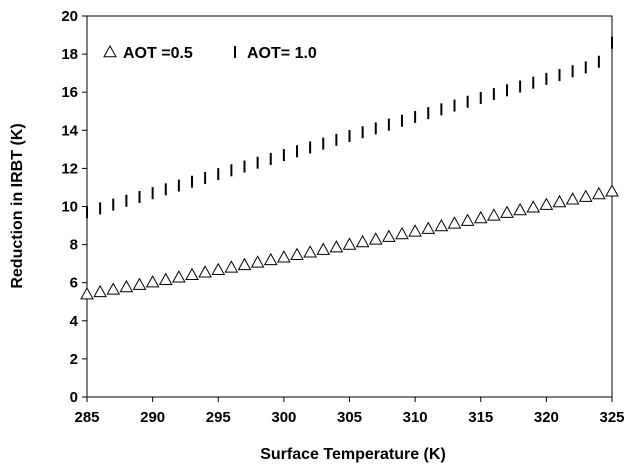 The width and height of the screenshot is (630, 472). I want to click on x-tick-label: 295, so click(218, 417).